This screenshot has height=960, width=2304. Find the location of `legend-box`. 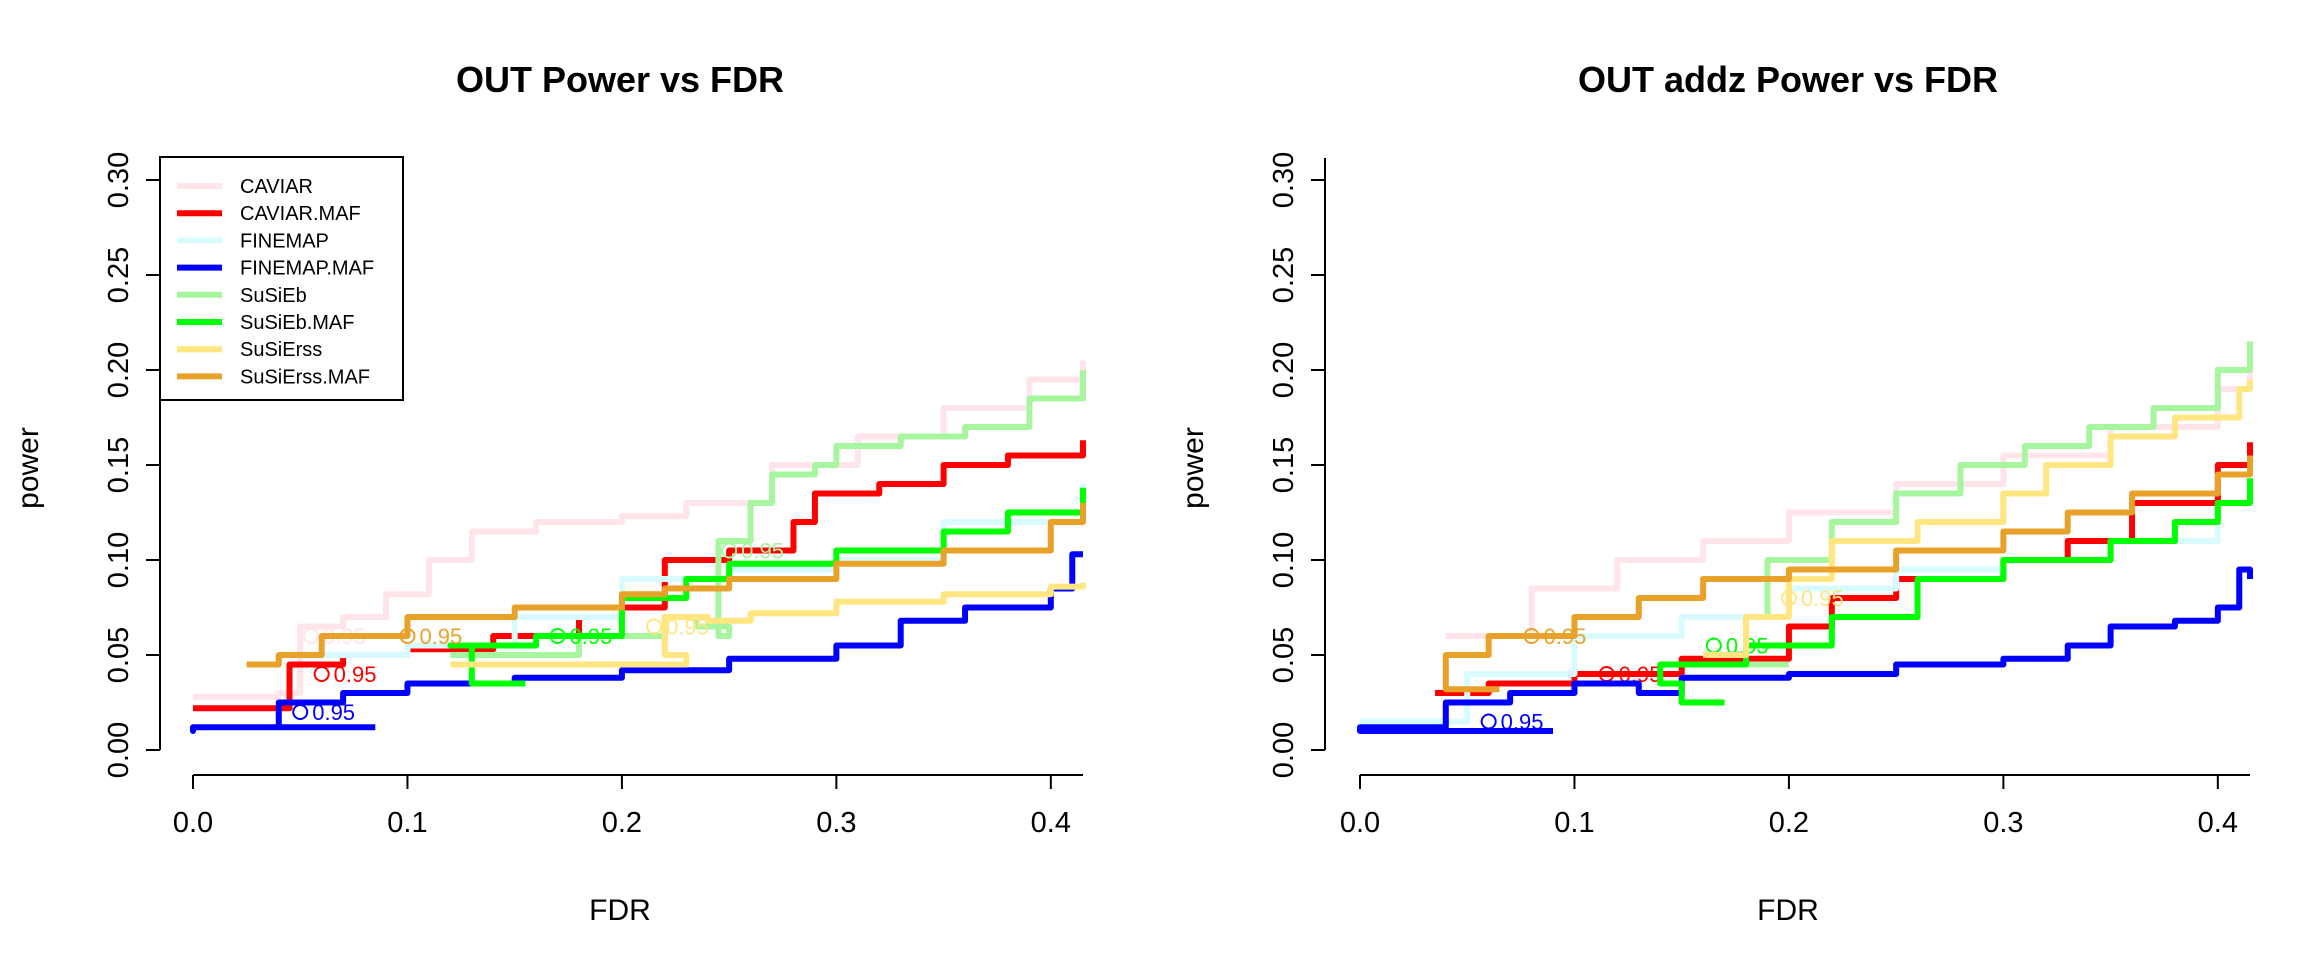

legend-box is located at coordinates (281, 278).